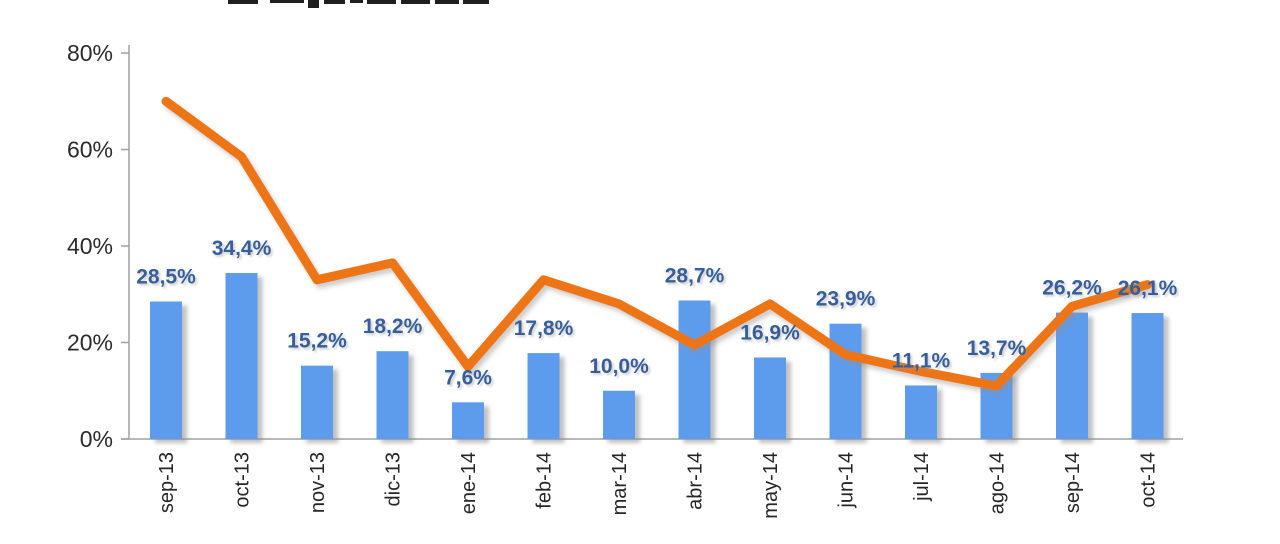  Describe the element at coordinates (1073, 482) in the screenshot. I see `x-category-label: sep-14` at that location.